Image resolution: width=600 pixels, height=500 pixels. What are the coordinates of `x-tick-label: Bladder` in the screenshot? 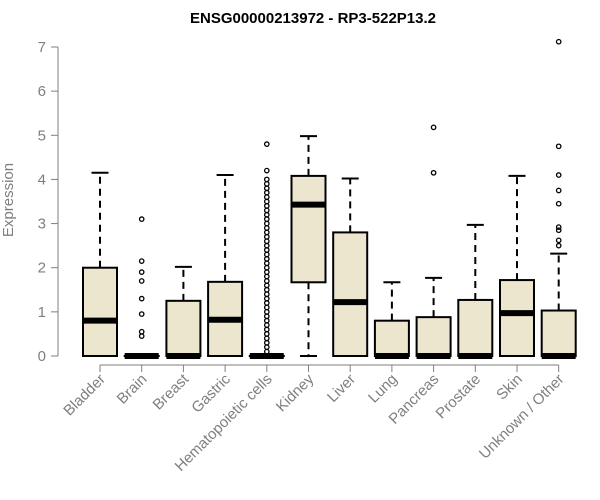 It's located at (84, 395).